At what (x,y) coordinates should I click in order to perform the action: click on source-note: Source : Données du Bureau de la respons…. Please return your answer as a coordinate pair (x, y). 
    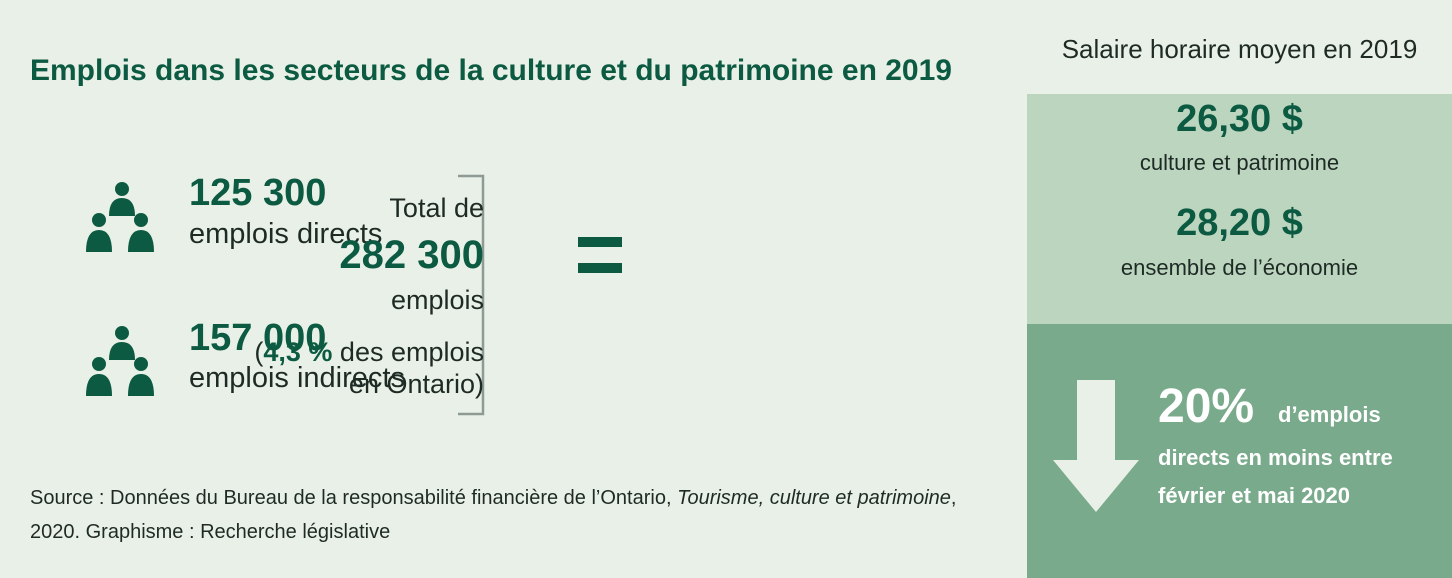
    Looking at the image, I should click on (500, 515).